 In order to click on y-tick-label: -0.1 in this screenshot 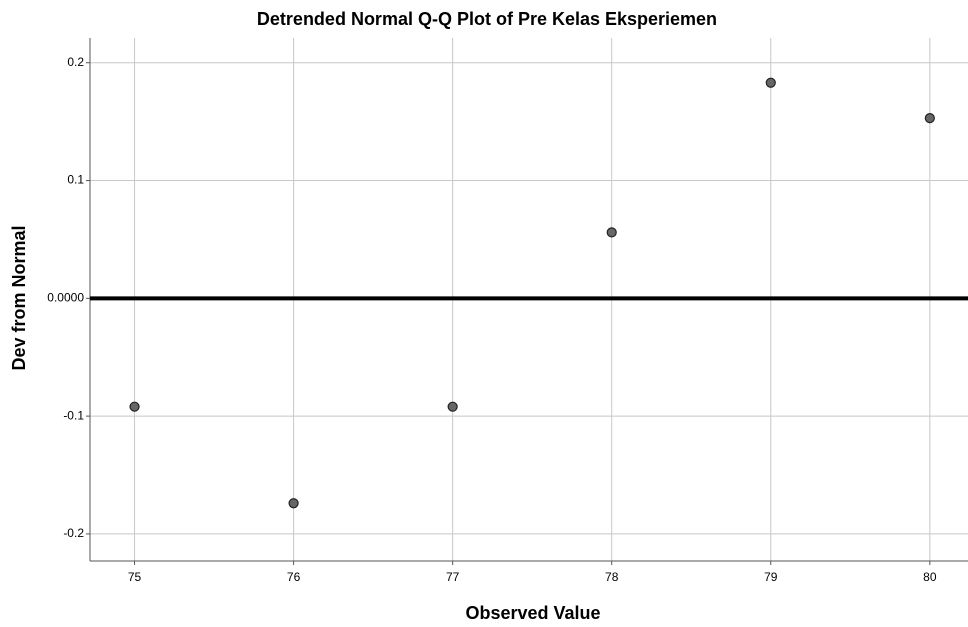, I will do `click(73, 415)`.